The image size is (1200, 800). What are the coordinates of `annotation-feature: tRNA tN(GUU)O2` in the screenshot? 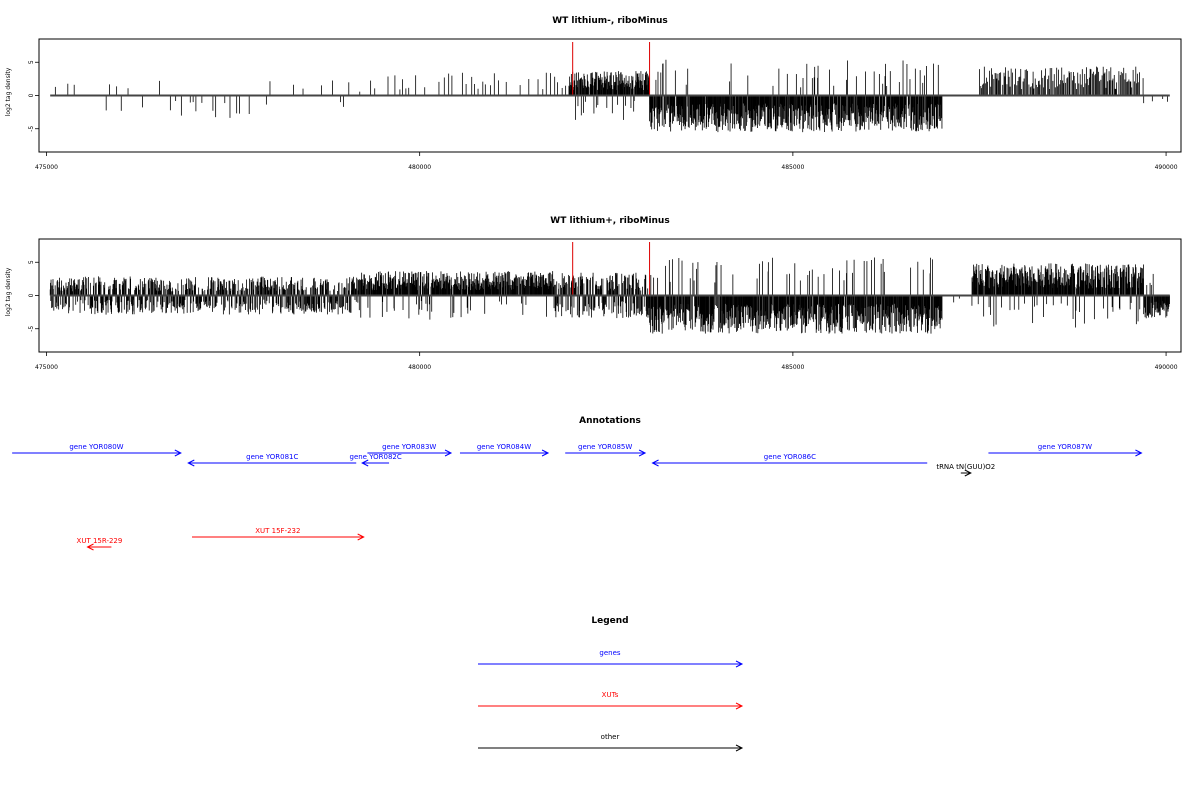 It's located at (965, 470).